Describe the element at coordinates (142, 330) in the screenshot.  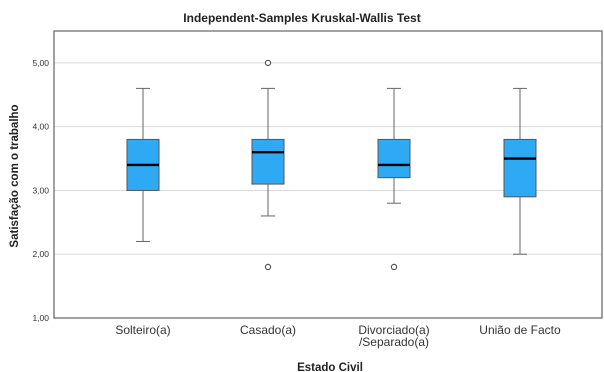
I see `x-tick-label: Solteiro(a)` at that location.